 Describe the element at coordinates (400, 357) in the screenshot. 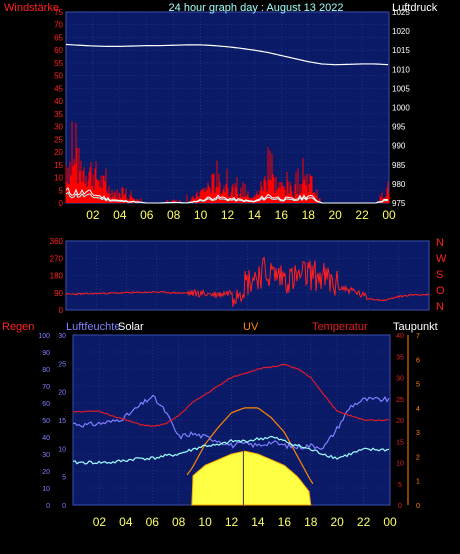

I see `temperature-tick-label: 35` at that location.